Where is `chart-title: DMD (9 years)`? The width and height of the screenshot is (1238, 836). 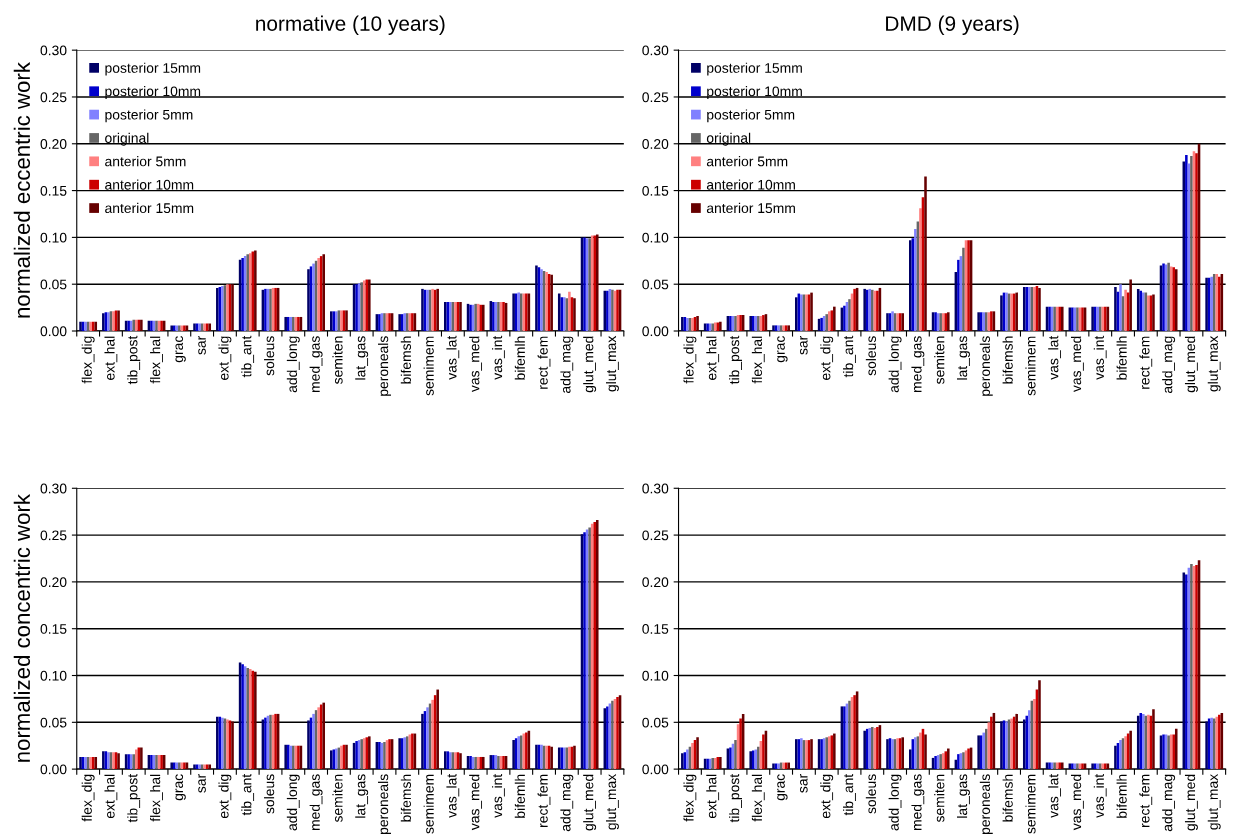 chart-title: DMD (9 years) is located at coordinates (952, 25).